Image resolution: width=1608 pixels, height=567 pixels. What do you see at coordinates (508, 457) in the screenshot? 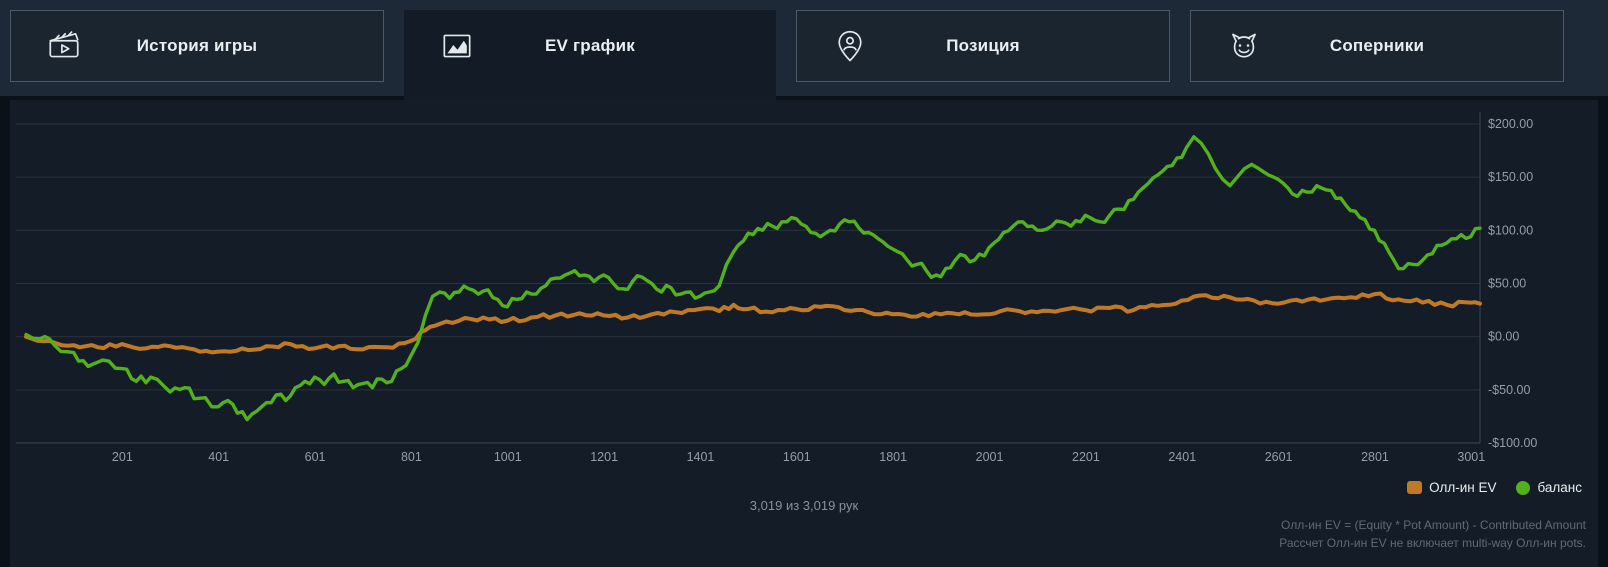
I see `svg-text: 1001` at bounding box center [508, 457].